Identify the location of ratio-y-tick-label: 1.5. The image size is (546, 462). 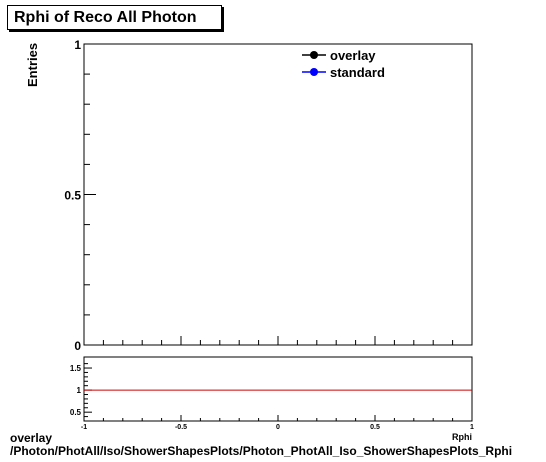
(76, 368).